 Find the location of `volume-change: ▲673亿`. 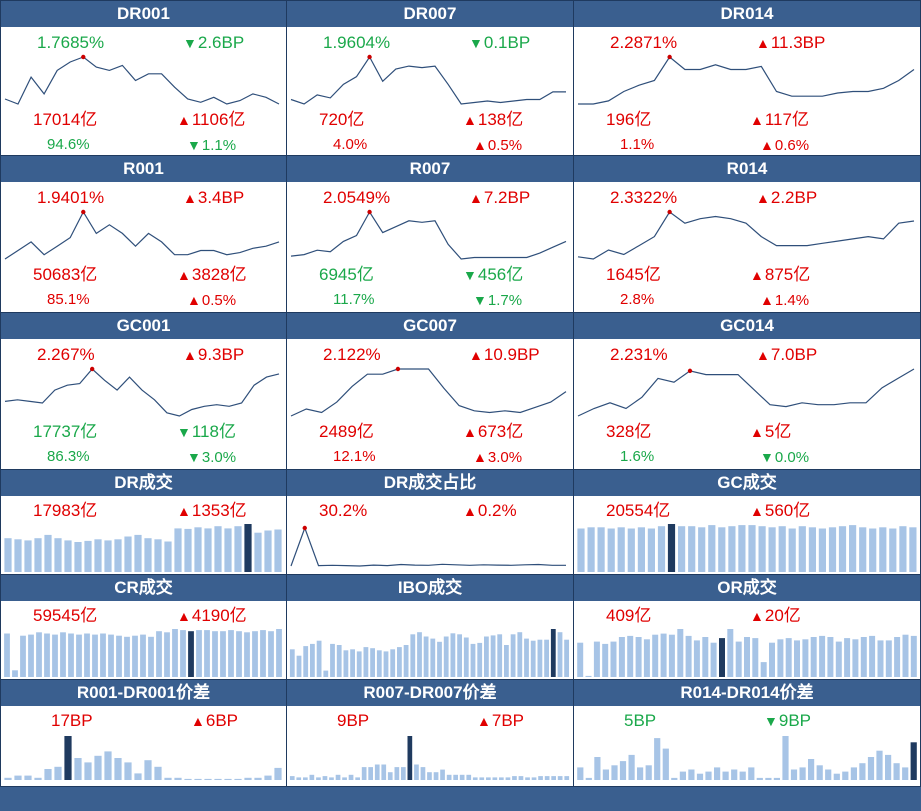

volume-change: ▲673亿 is located at coordinates (493, 432).